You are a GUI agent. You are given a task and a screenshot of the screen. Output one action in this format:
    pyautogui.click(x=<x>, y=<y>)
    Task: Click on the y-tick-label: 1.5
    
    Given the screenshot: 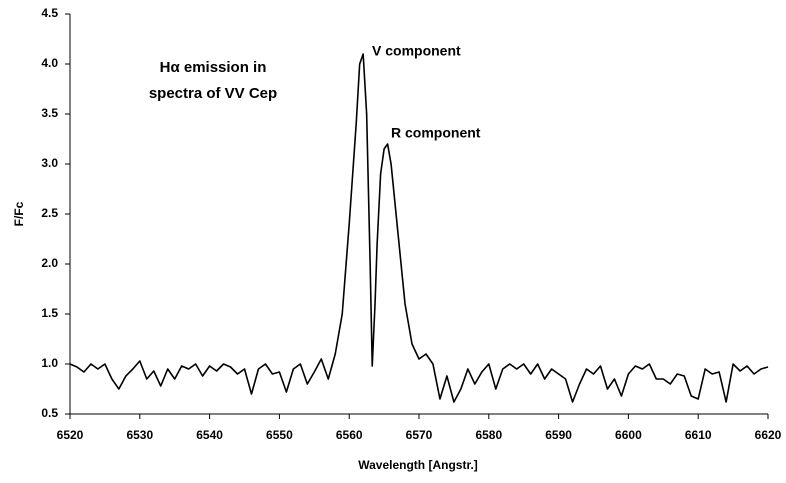 What is the action you would take?
    pyautogui.click(x=49, y=313)
    